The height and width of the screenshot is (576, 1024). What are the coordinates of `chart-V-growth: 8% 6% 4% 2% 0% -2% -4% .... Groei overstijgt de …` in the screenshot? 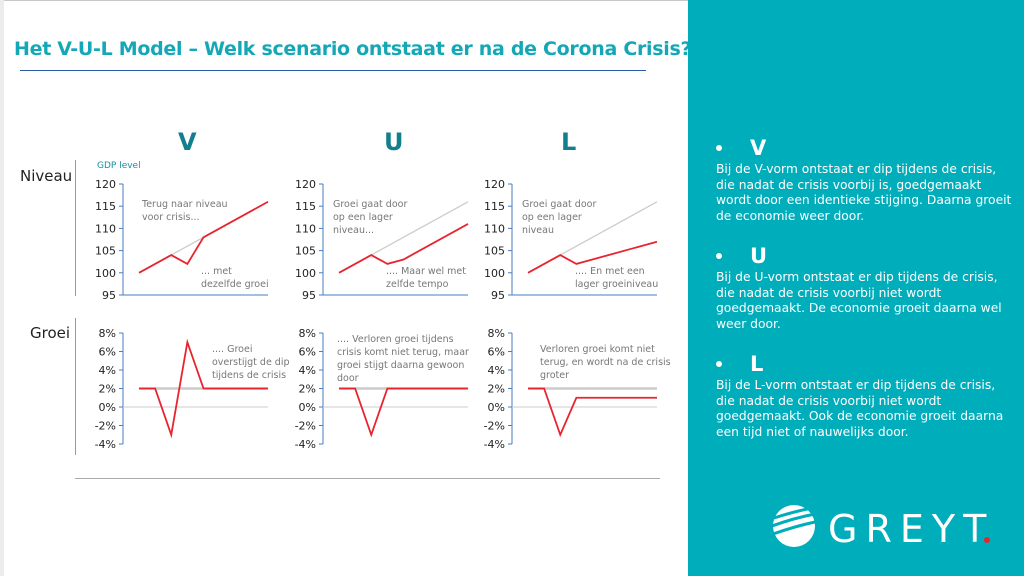 It's located at (192, 389).